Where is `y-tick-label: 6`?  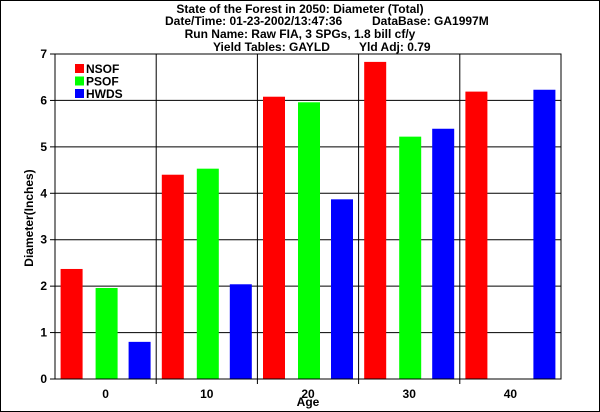
y-tick-label: 6 is located at coordinates (43, 100).